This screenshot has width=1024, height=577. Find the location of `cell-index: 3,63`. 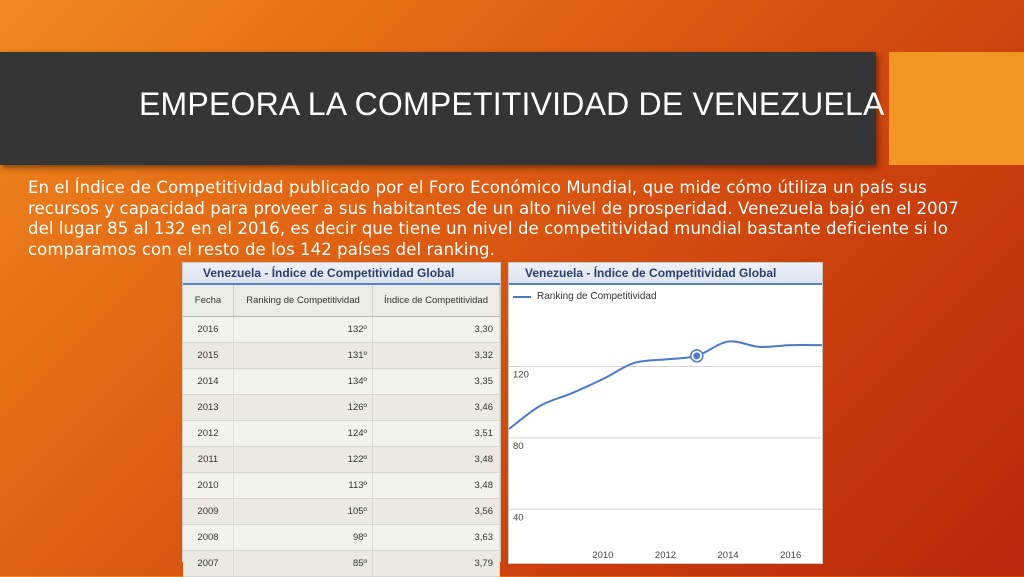

cell-index: 3,63 is located at coordinates (436, 537).